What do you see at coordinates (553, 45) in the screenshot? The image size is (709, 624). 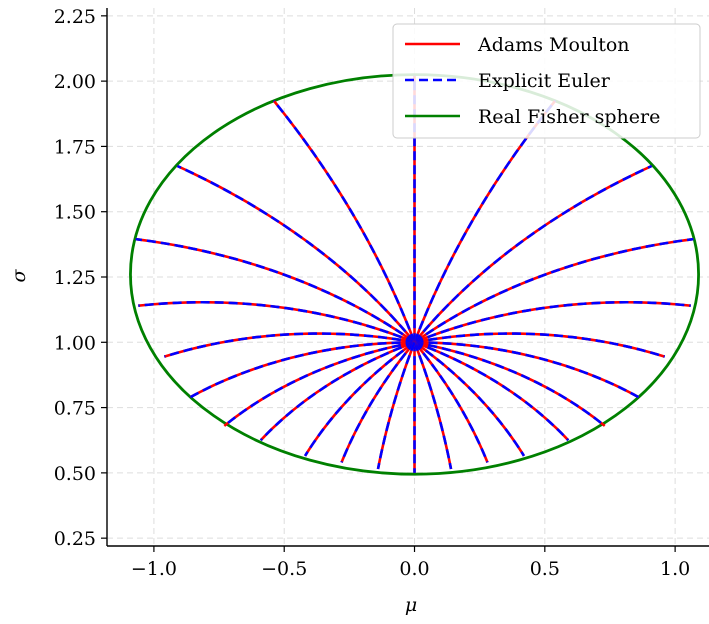 I see `legend-label-adams-moulton: Adams Moulton` at bounding box center [553, 45].